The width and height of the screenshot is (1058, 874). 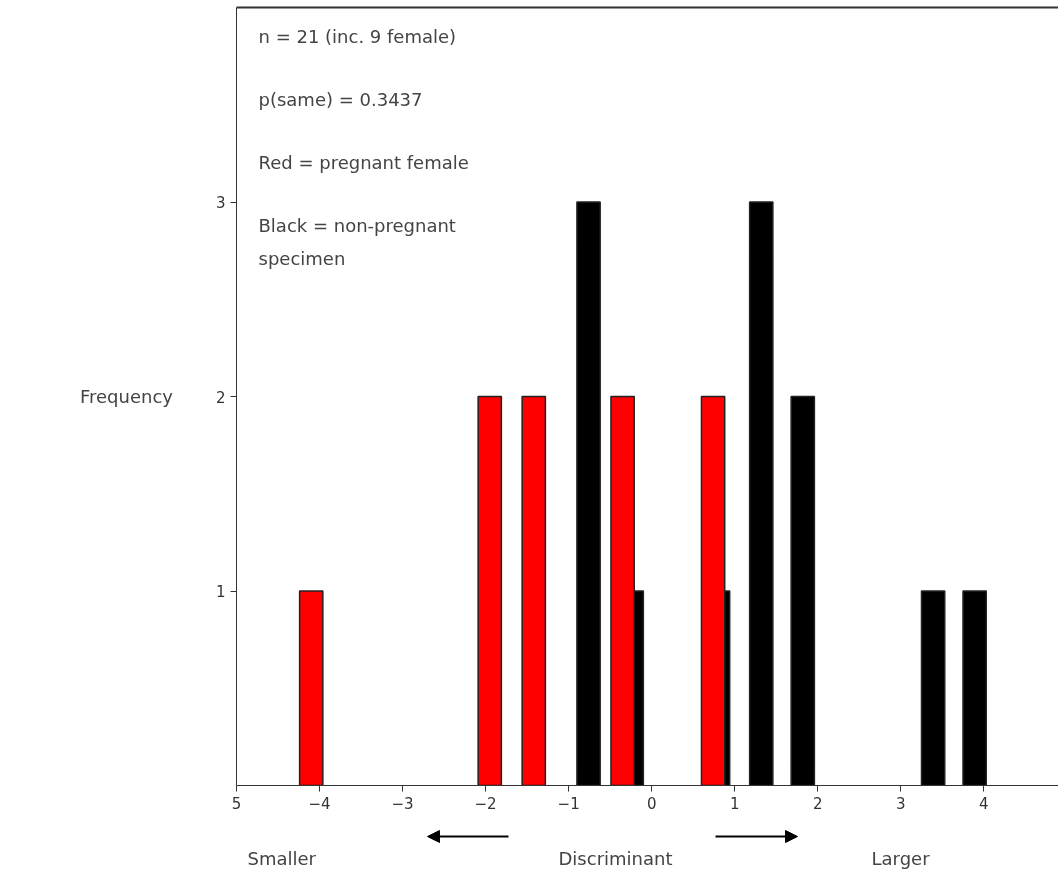 What do you see at coordinates (734, 803) in the screenshot?
I see `x-tick-label: 1` at bounding box center [734, 803].